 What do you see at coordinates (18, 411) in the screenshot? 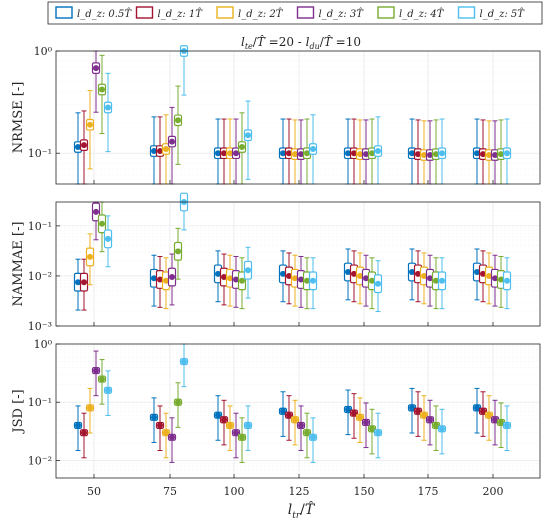
I see `y-axis-label-3: JSD [-]` at bounding box center [18, 411].